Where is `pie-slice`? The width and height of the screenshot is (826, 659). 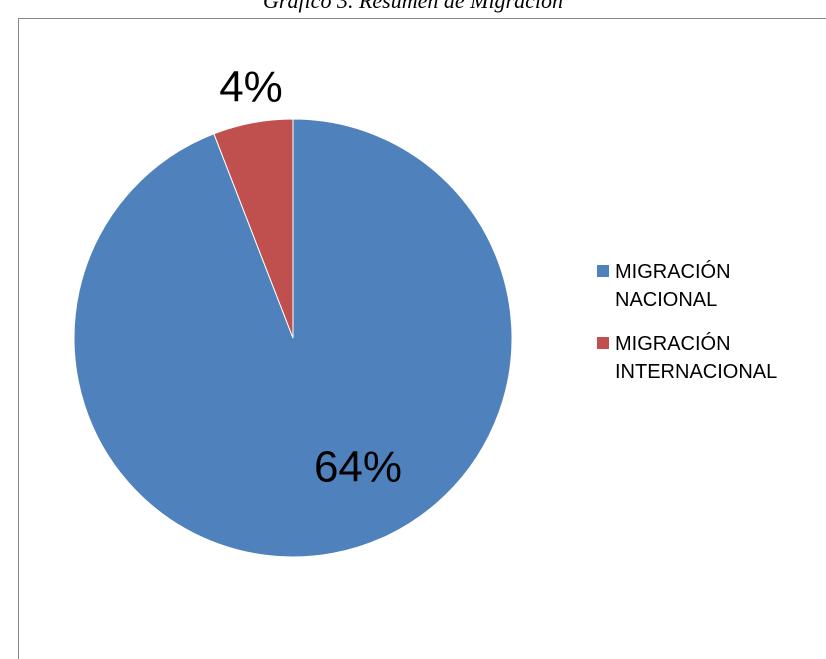 pie-slice is located at coordinates (253, 228).